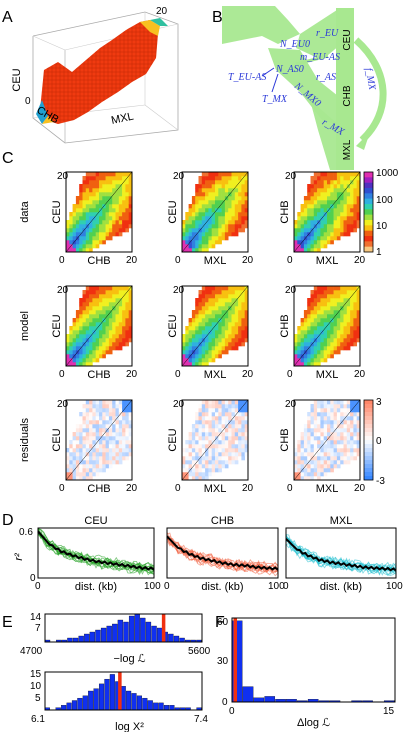 The width and height of the screenshot is (415, 732). Describe the element at coordinates (199, 651) in the screenshot. I see `xtick-5600: 5600` at that location.